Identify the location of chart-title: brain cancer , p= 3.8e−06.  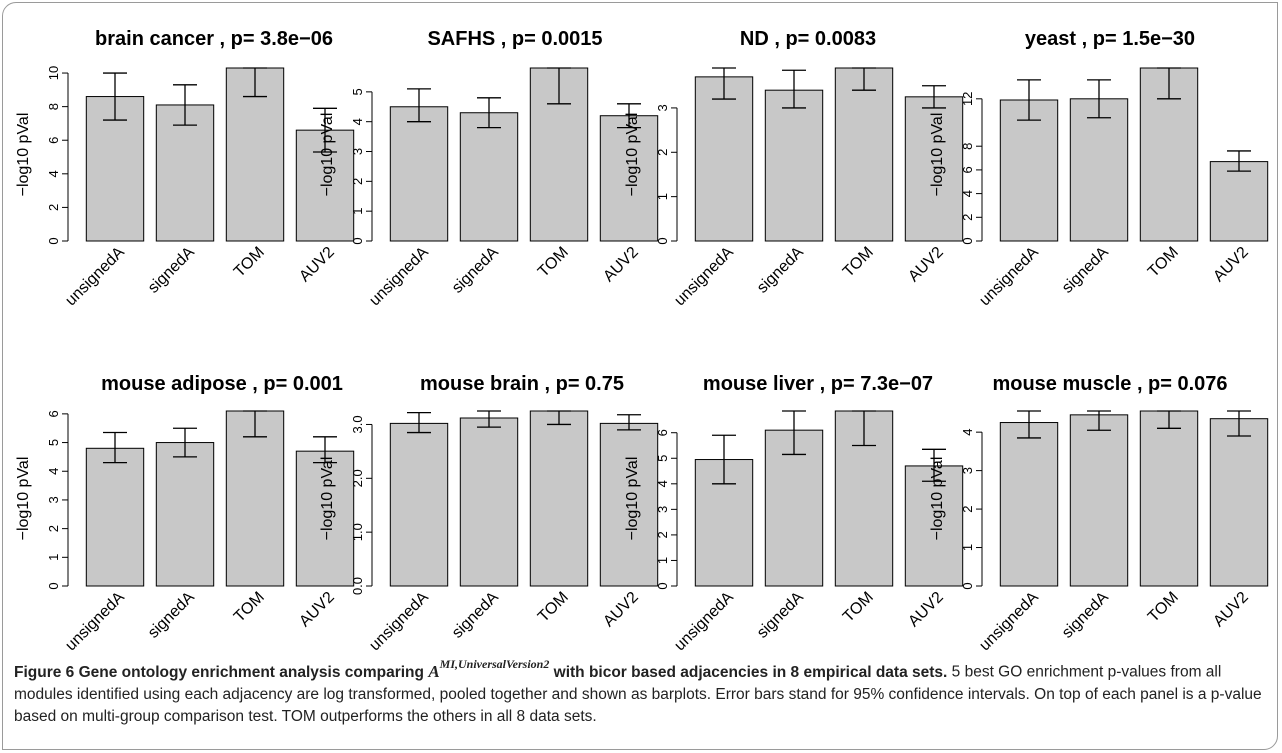
(214, 39).